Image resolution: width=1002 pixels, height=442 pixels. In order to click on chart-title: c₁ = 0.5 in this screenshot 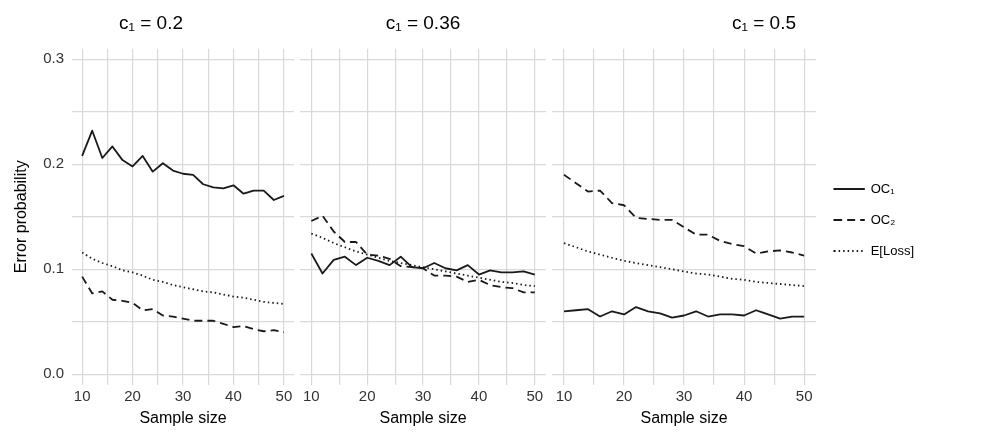, I will do `click(764, 22)`.